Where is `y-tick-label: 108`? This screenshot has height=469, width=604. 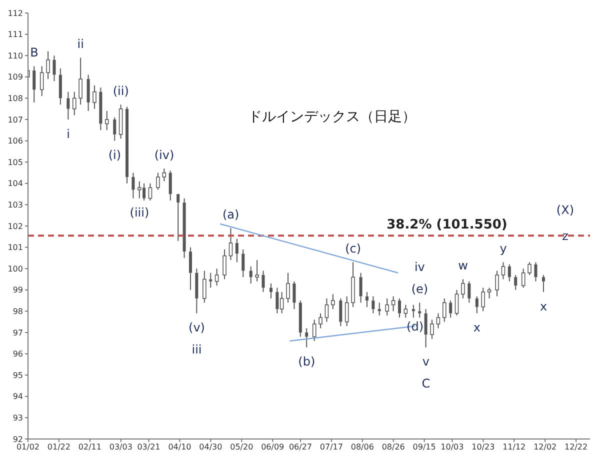 y-tick-label: 108 is located at coordinates (15, 99).